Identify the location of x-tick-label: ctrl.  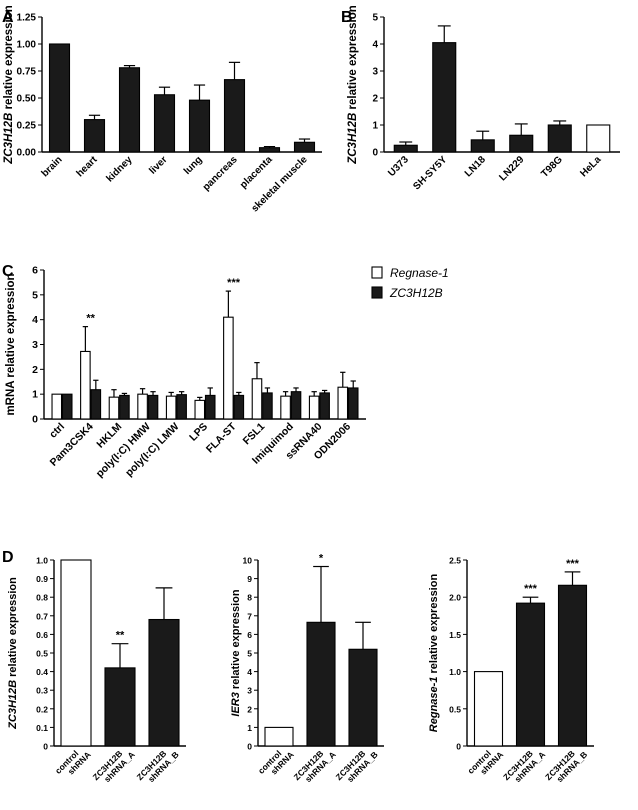
(57, 431).